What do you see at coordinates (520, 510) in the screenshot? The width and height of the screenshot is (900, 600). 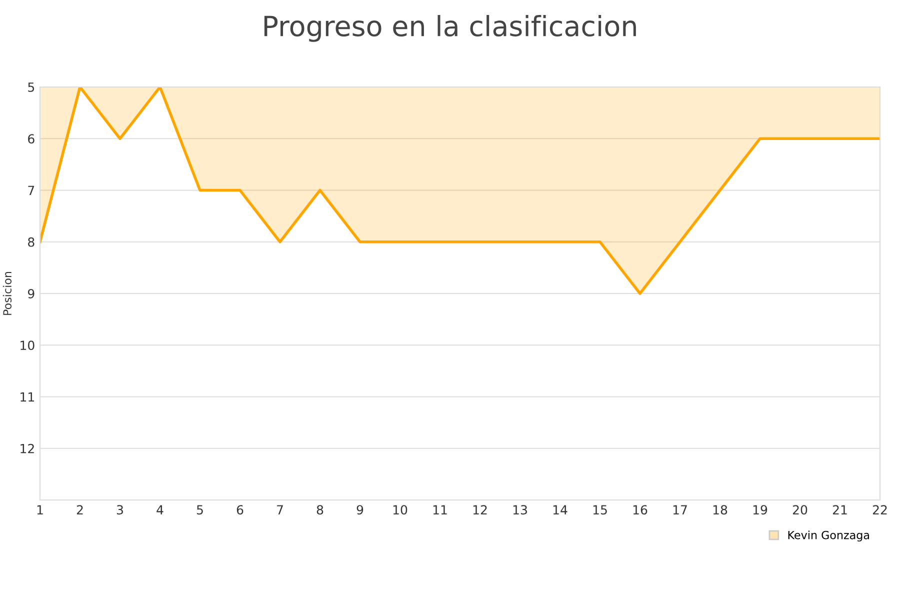 I see `x-tick-label: 13` at bounding box center [520, 510].